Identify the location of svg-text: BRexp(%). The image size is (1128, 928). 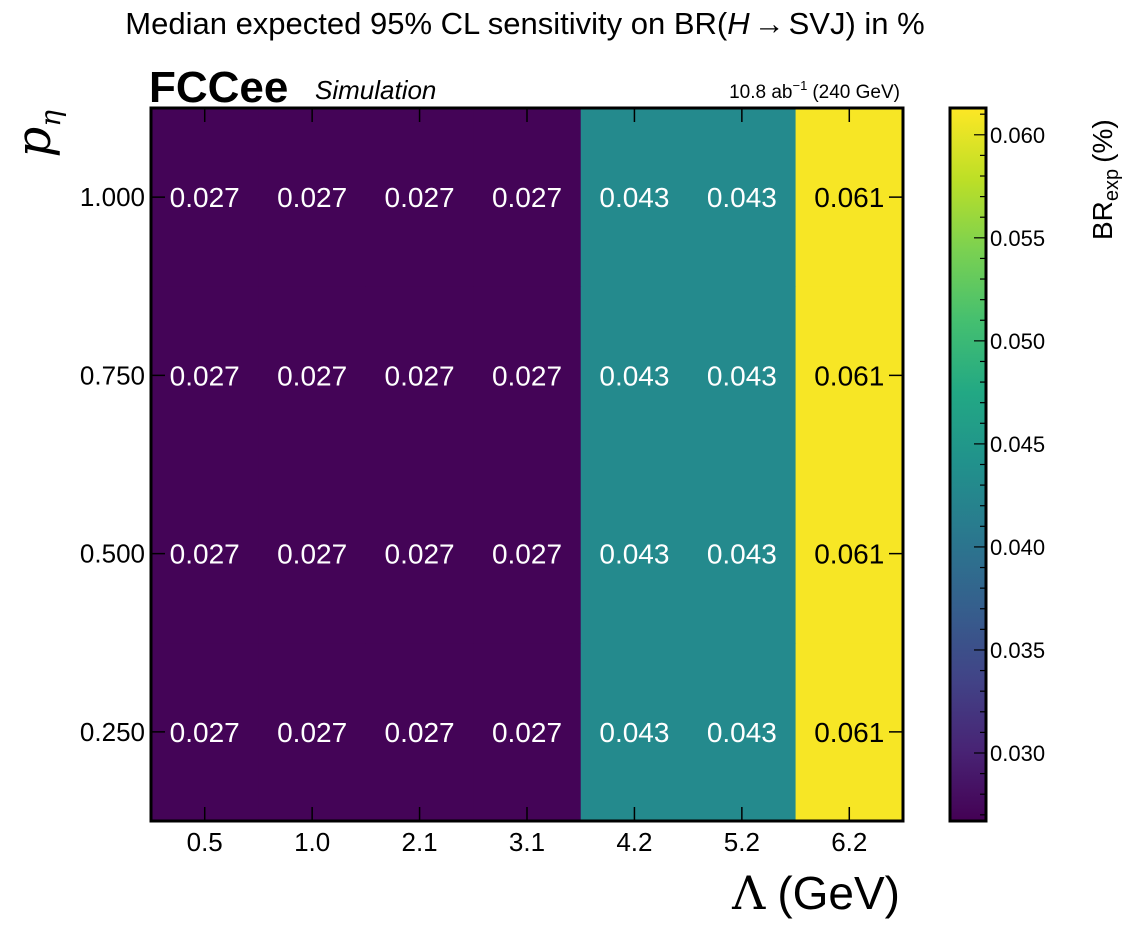
(1105, 179).